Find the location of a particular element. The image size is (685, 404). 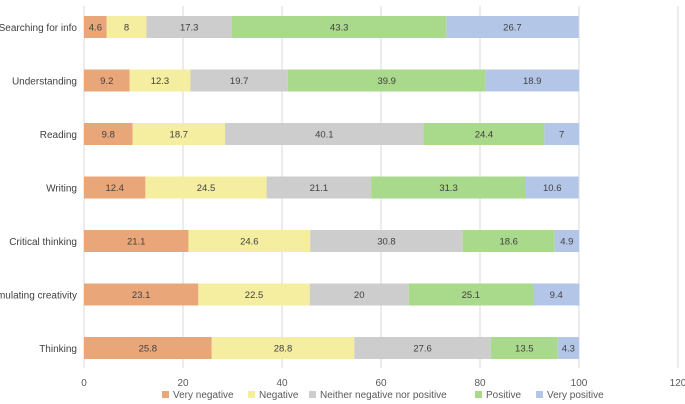

x-tick-label: 0 is located at coordinates (84, 383).